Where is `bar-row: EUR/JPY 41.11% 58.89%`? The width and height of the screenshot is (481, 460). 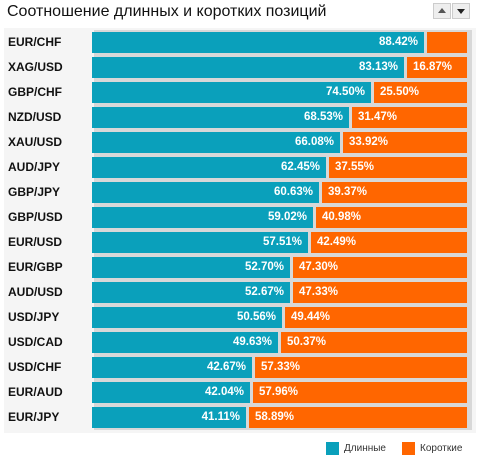
bar-row: EUR/JPY 41.11% 58.89% is located at coordinates (240, 417).